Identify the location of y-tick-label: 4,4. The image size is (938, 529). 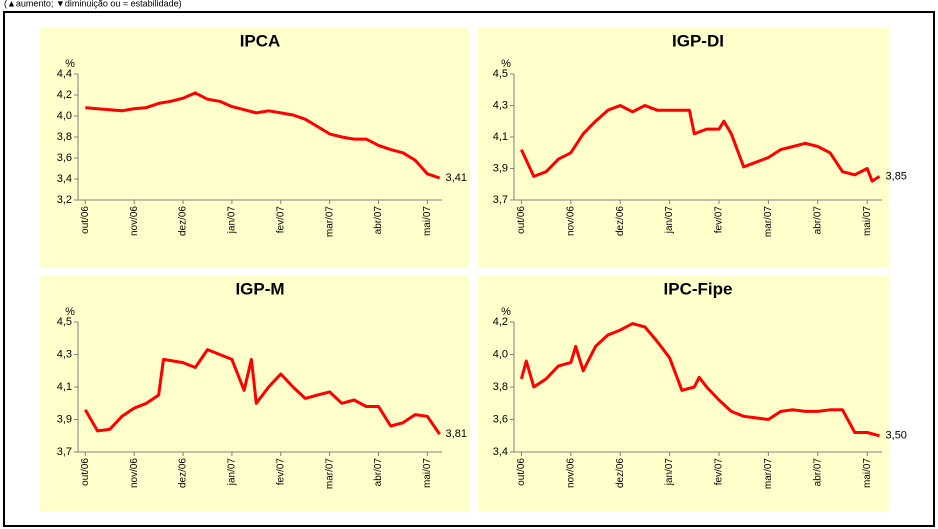
(64, 74).